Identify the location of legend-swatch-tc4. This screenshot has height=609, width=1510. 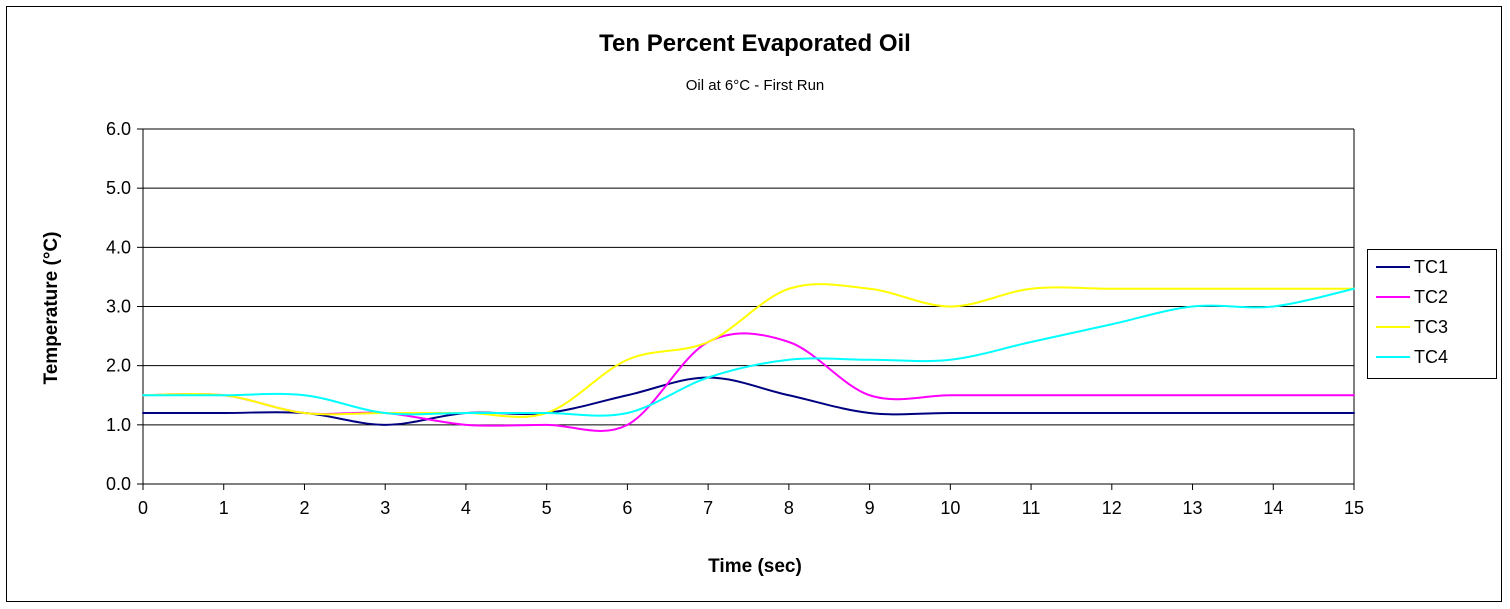
(1393, 357).